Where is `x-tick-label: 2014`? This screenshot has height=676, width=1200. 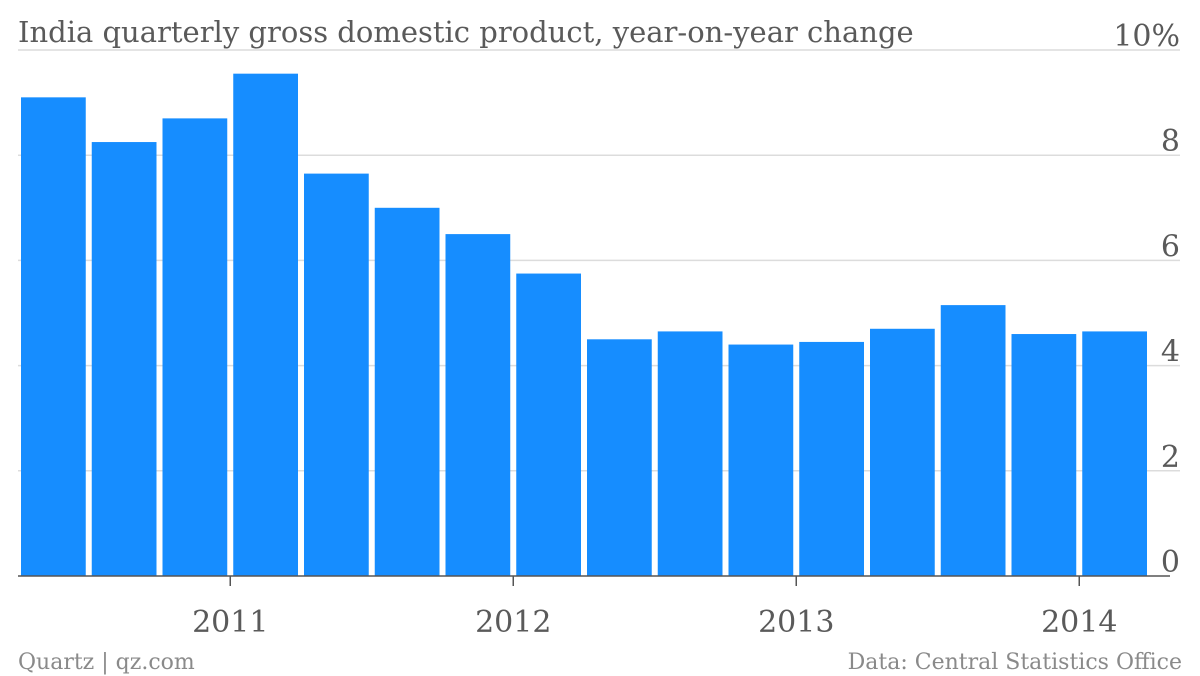 x-tick-label: 2014 is located at coordinates (1079, 622).